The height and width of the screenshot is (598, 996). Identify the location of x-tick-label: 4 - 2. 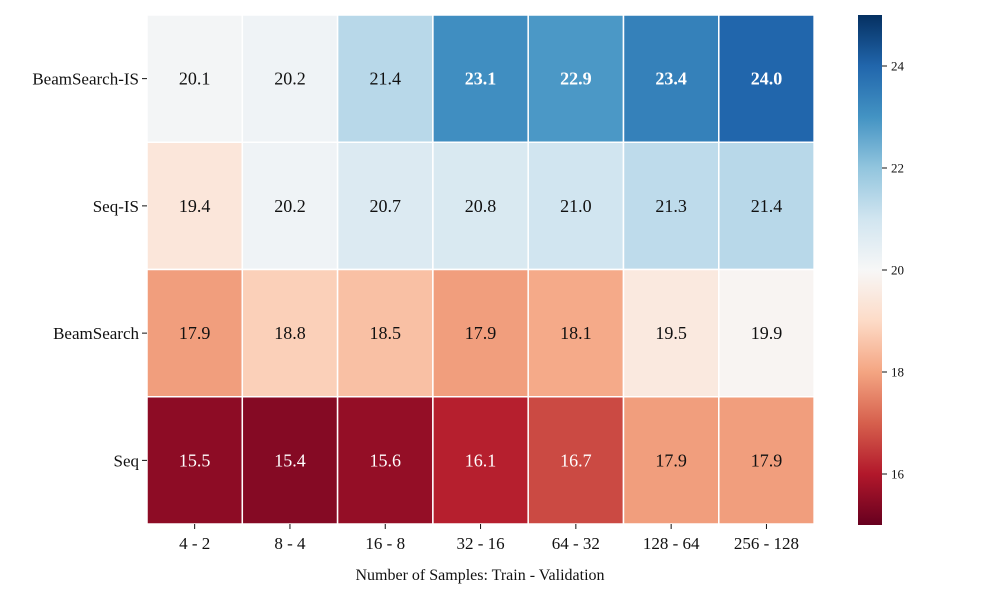
(194, 543).